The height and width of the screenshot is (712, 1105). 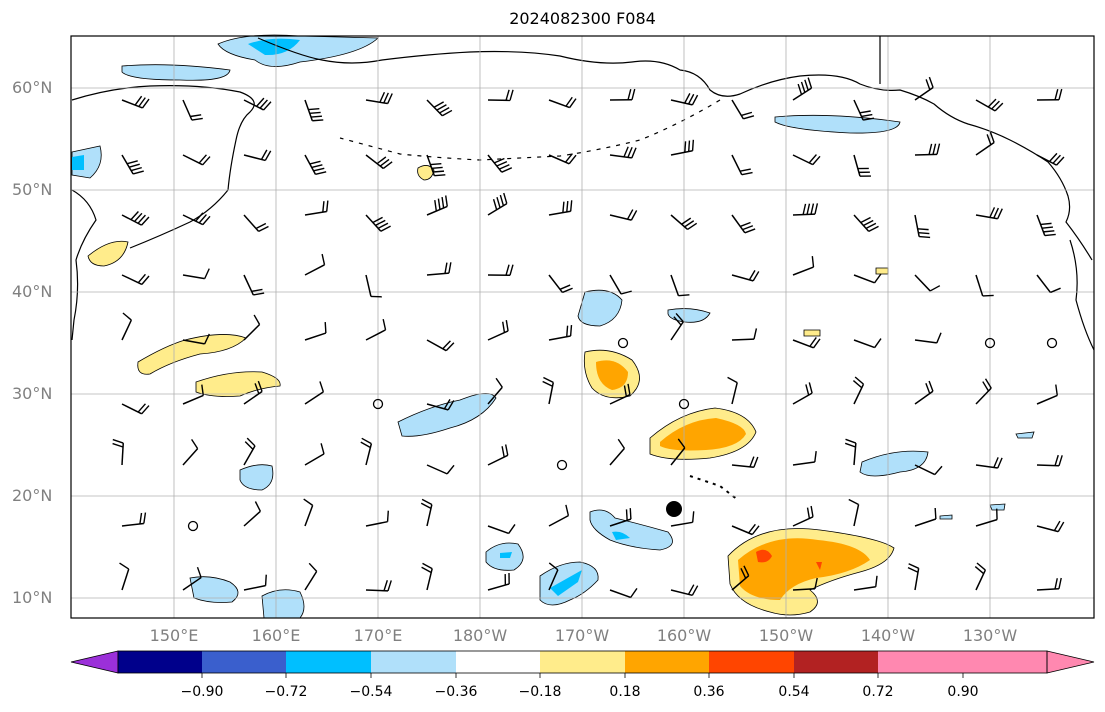 What do you see at coordinates (426, 173) in the screenshot?
I see `positive-anomaly-patch` at bounding box center [426, 173].